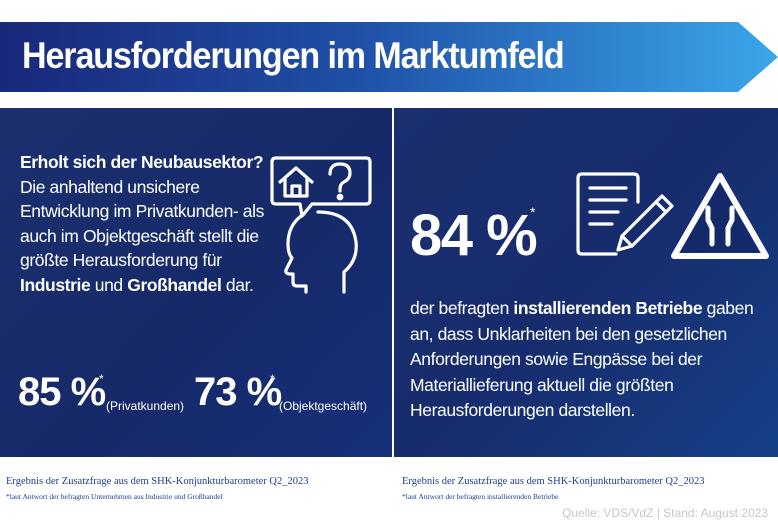 The width and height of the screenshot is (778, 526). I want to click on road-narrows-sign-icon, so click(720, 216).